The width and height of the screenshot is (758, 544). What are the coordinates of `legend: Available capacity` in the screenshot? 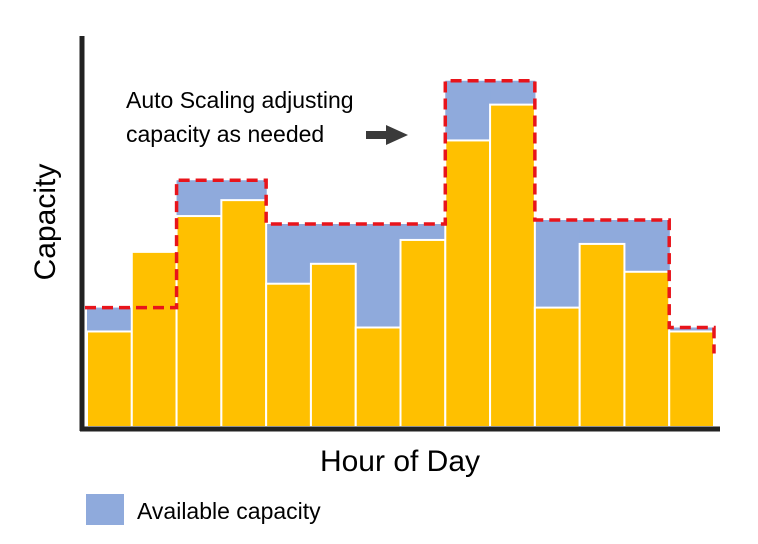 It's located at (203, 509).